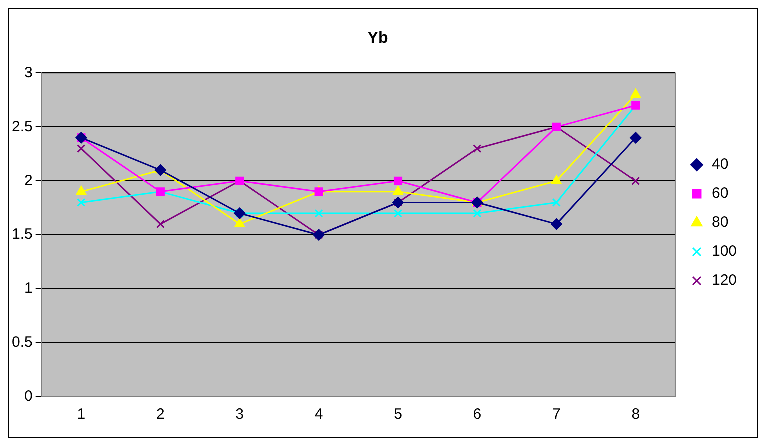 The width and height of the screenshot is (766, 447). Describe the element at coordinates (22, 127) in the screenshot. I see `y-tick-label: 2.5` at that location.